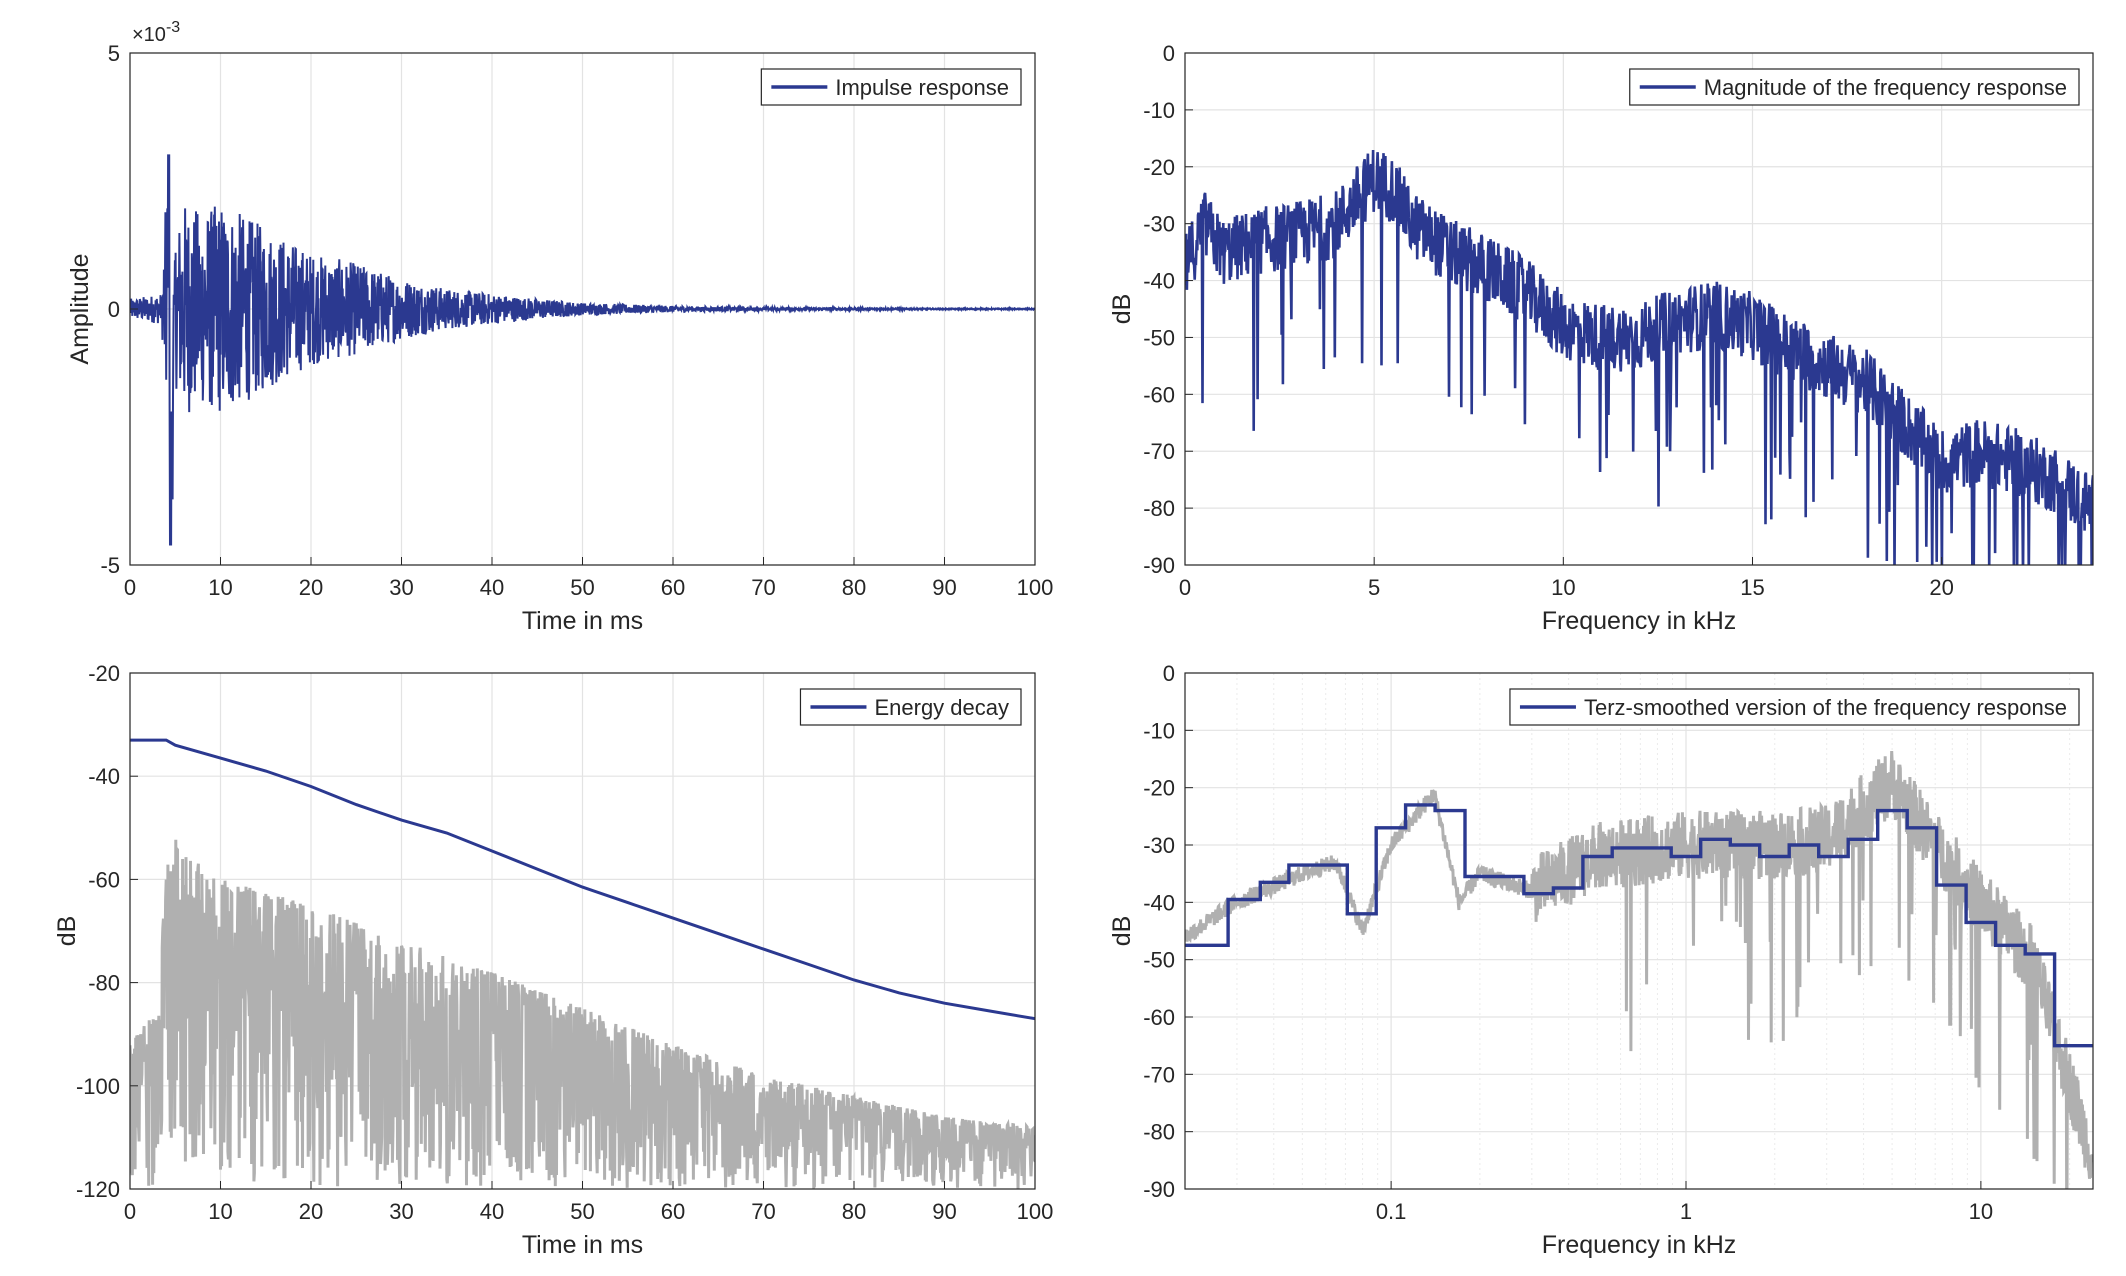 Image resolution: width=2126 pixels, height=1276 pixels. I want to click on impulse-legend: Impulse response, so click(891, 87).